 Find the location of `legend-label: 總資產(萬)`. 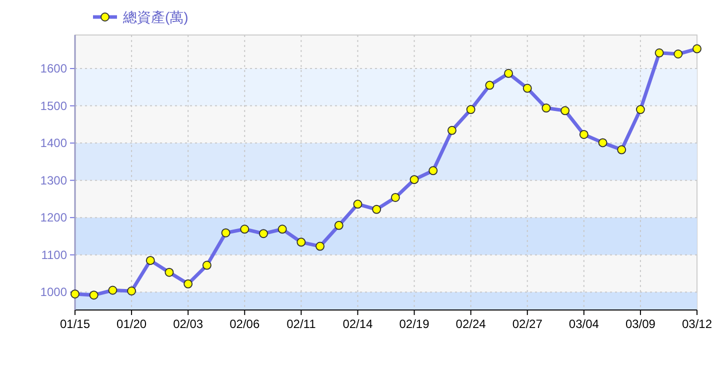

legend-label: 總資產(萬) is located at coordinates (155, 17).